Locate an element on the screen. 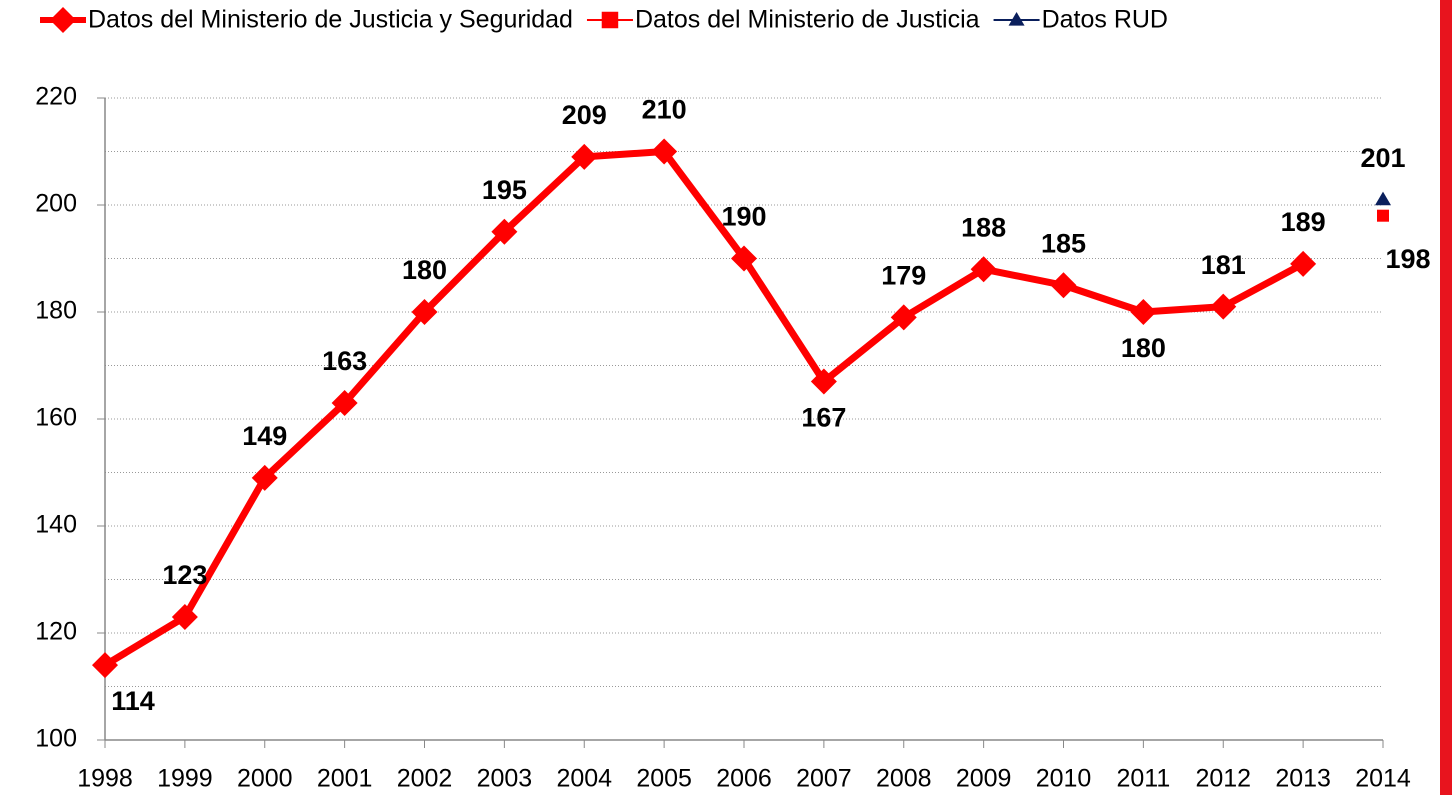  data-label: 185 is located at coordinates (1063, 243).